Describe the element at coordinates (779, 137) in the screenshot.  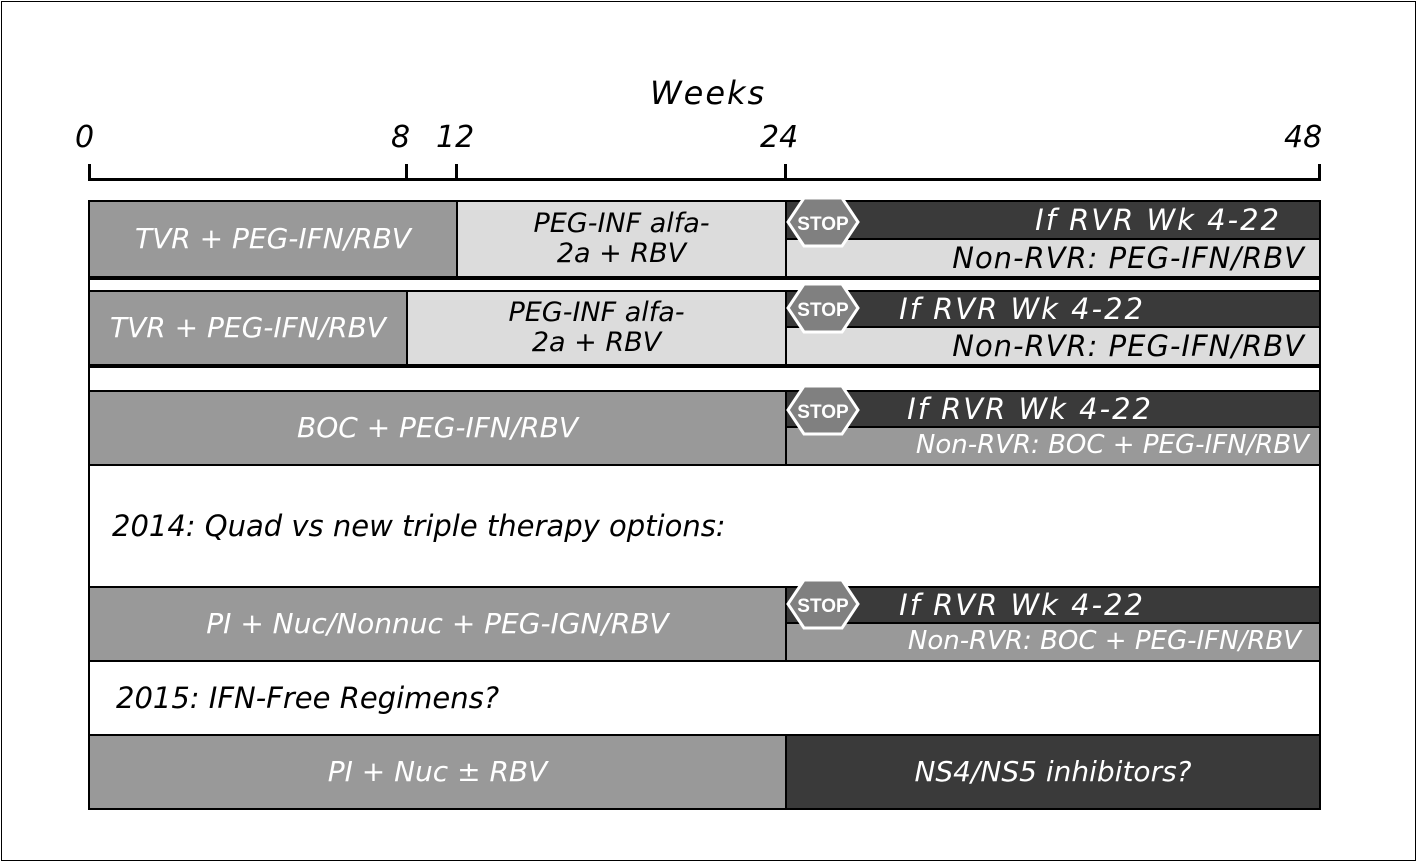
I see `tick-label-24: 24` at that location.